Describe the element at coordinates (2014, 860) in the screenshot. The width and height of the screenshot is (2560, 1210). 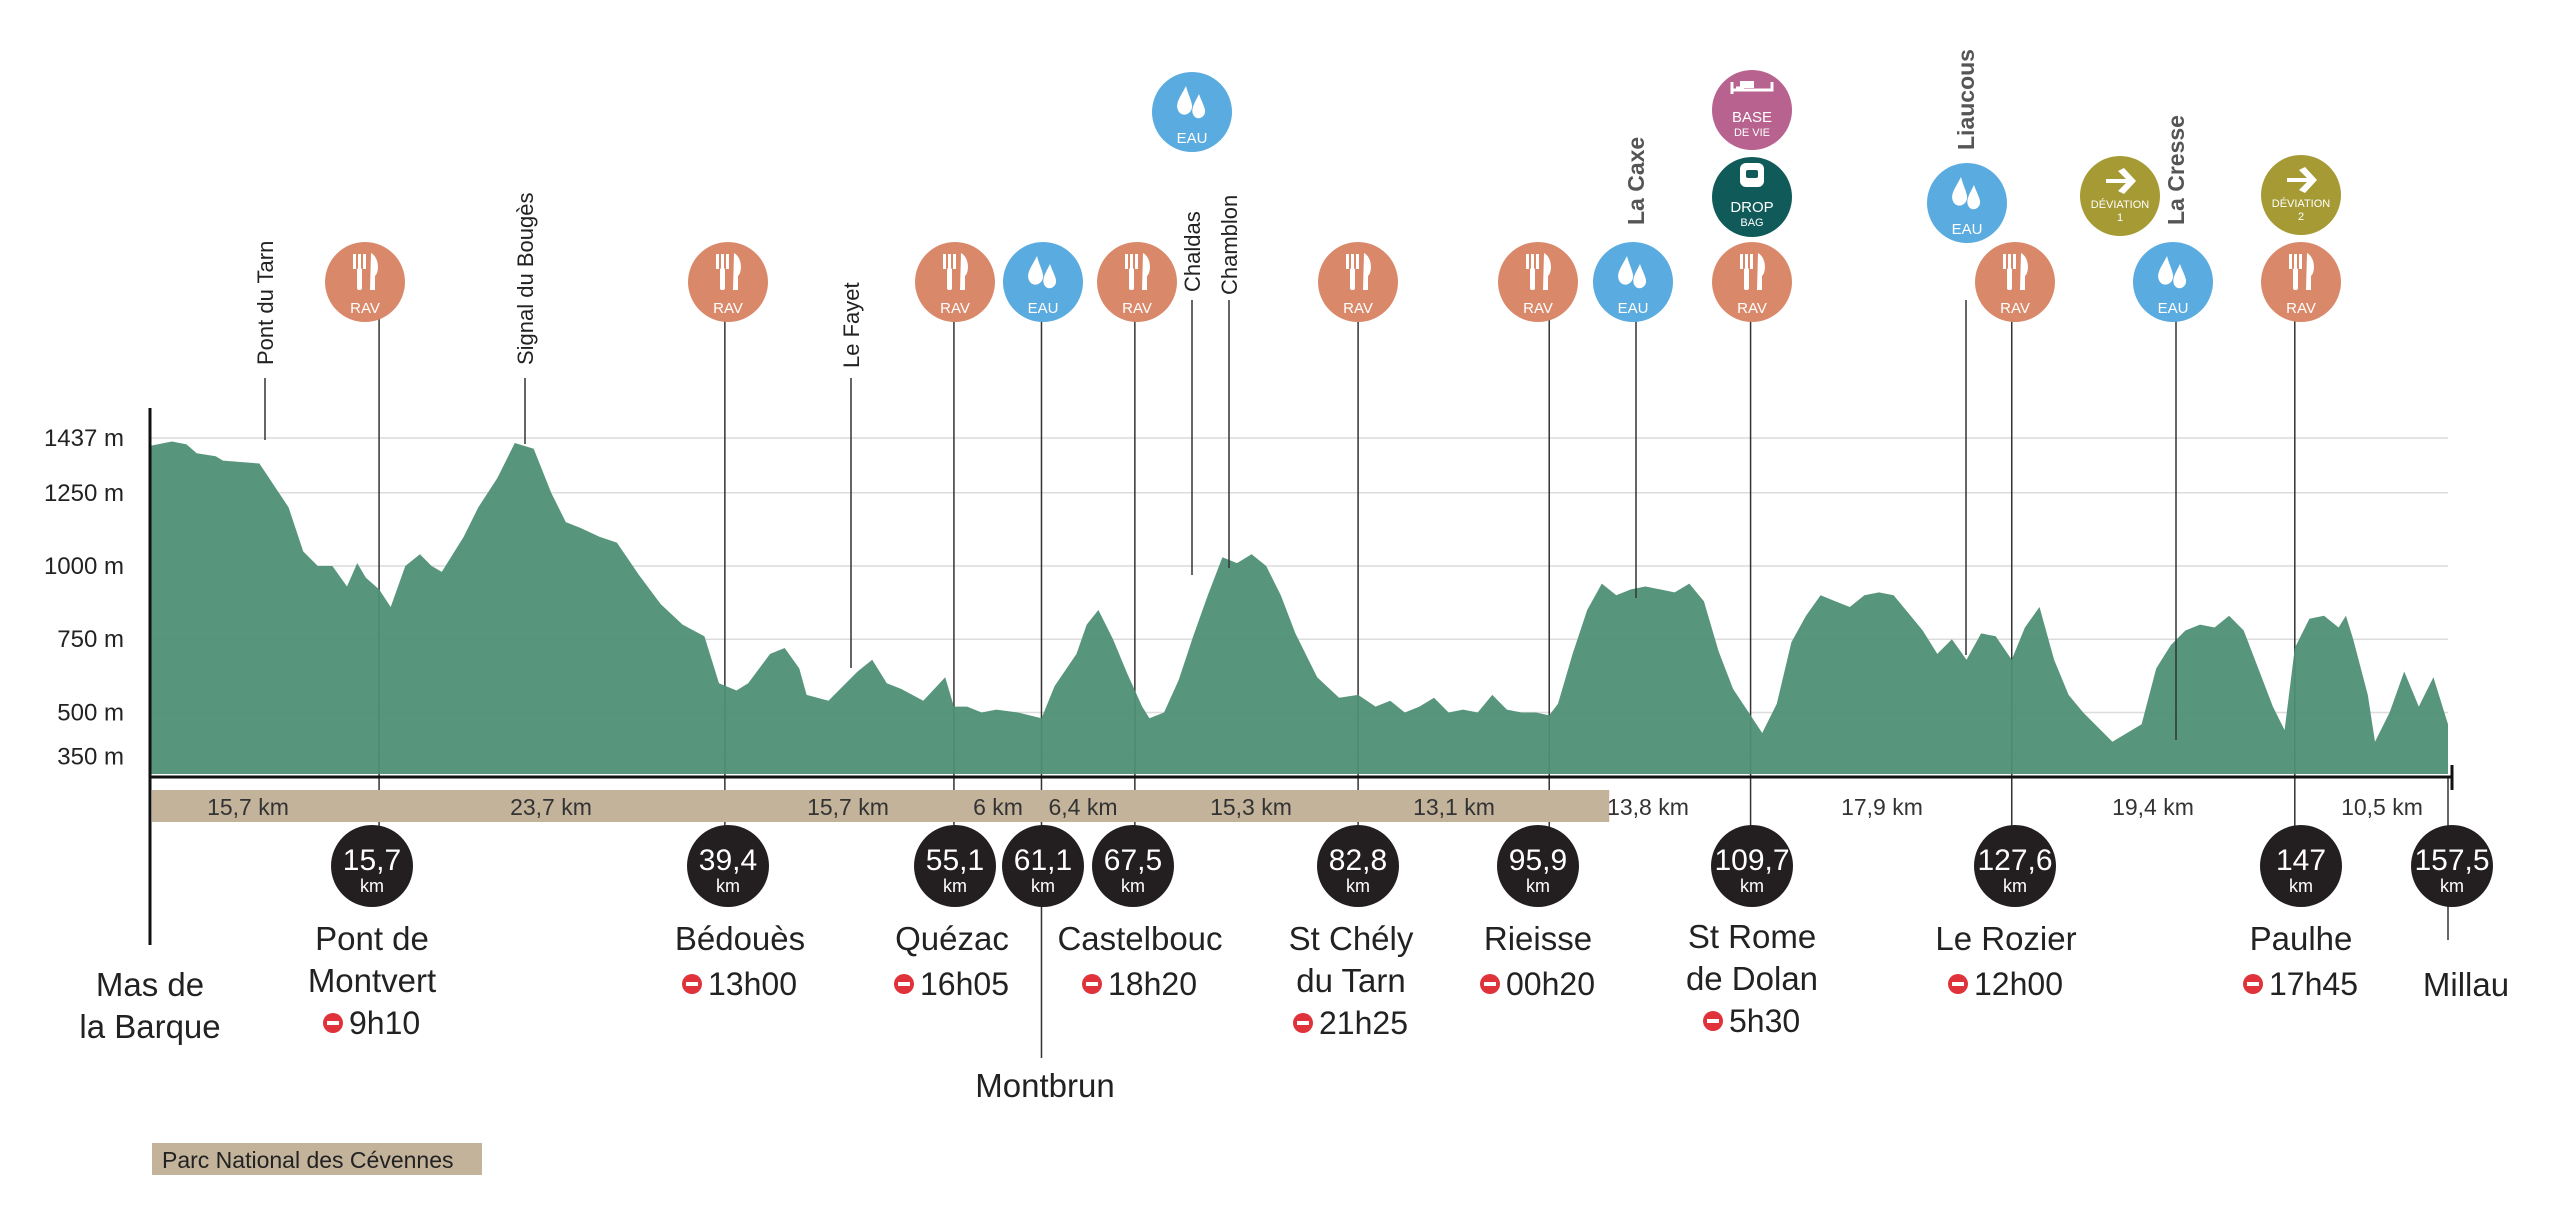
I see `km-badge-value: 127,6` at that location.